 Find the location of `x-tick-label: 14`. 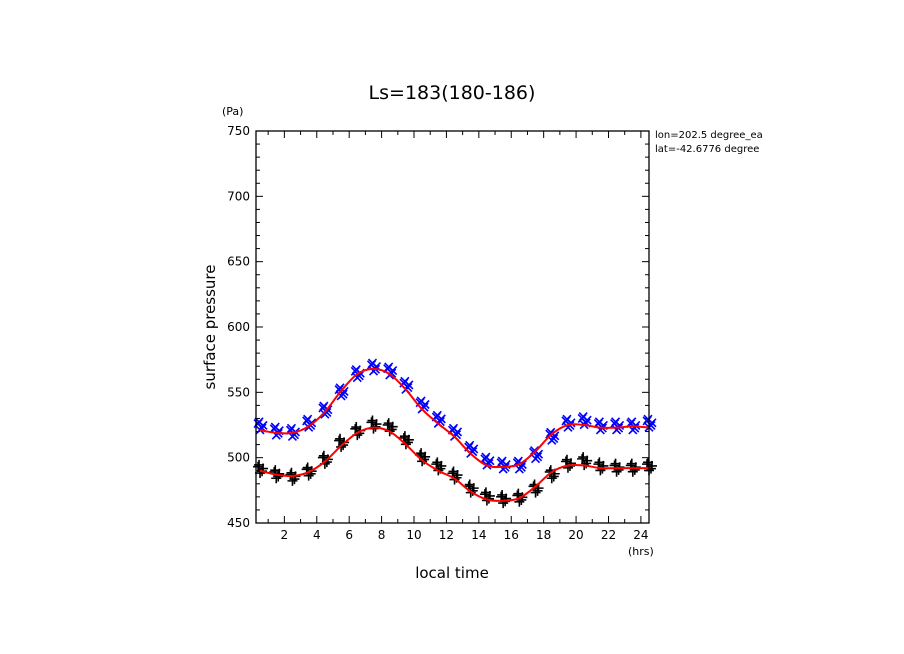

x-tick-label: 14 is located at coordinates (478, 535).